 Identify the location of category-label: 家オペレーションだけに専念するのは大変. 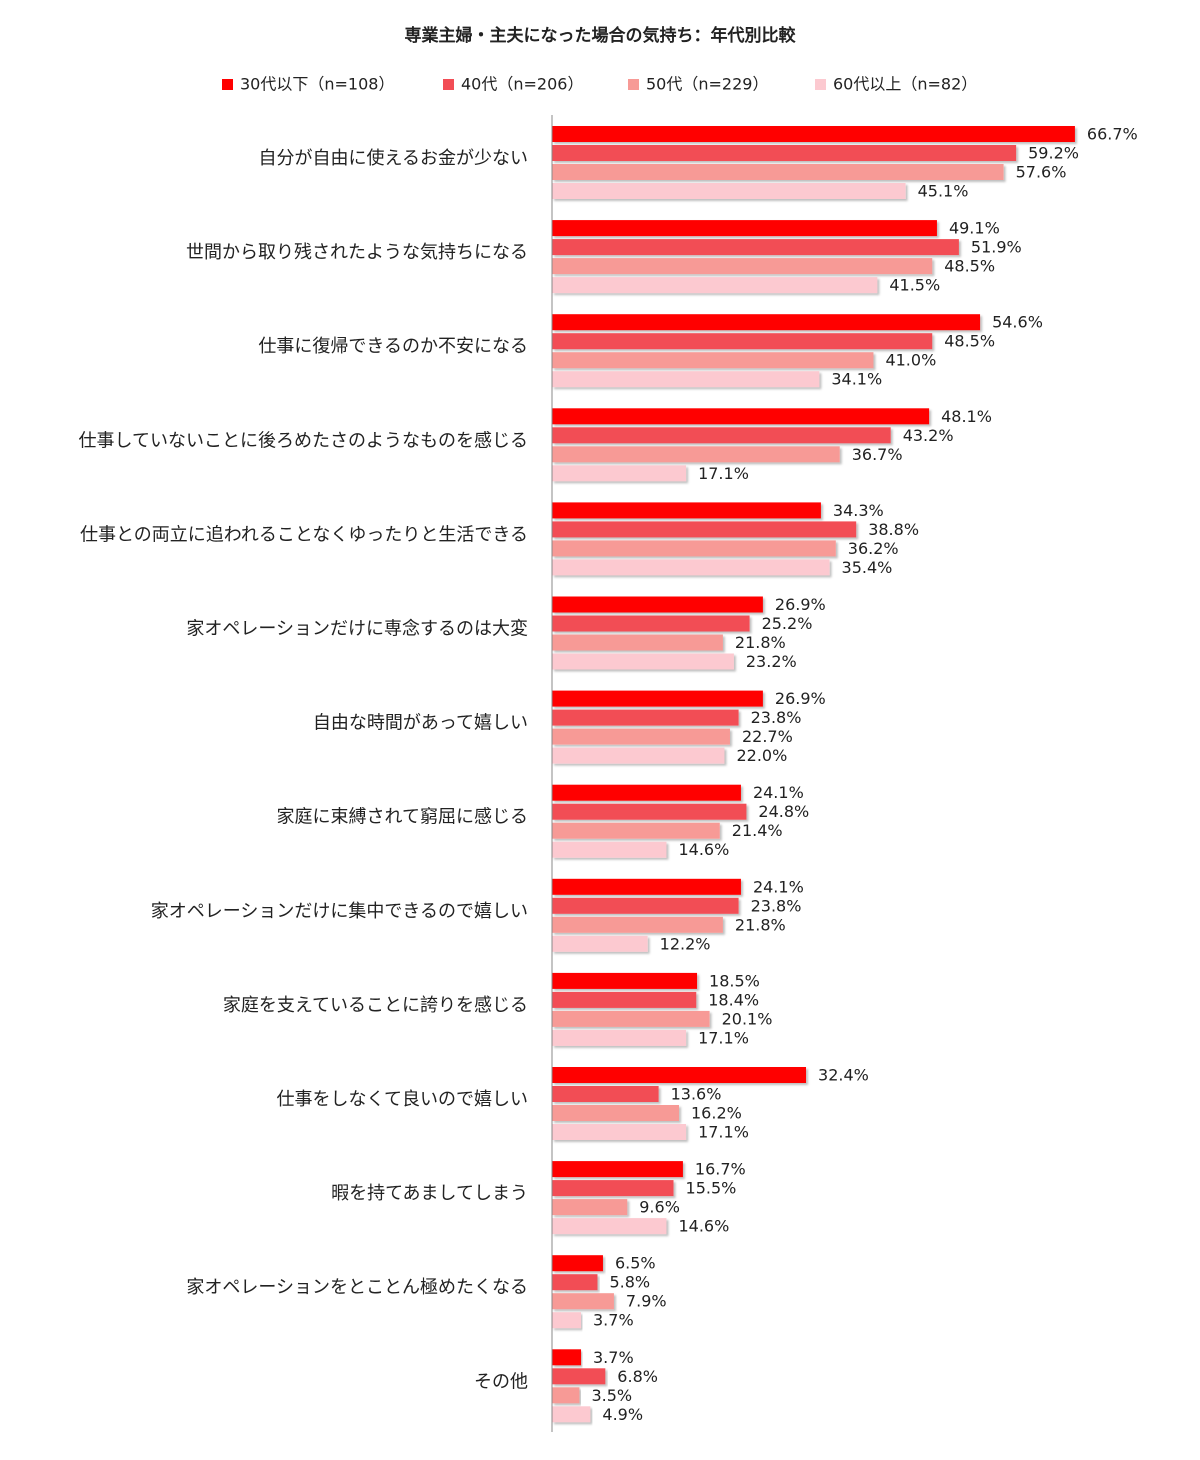
(357, 629).